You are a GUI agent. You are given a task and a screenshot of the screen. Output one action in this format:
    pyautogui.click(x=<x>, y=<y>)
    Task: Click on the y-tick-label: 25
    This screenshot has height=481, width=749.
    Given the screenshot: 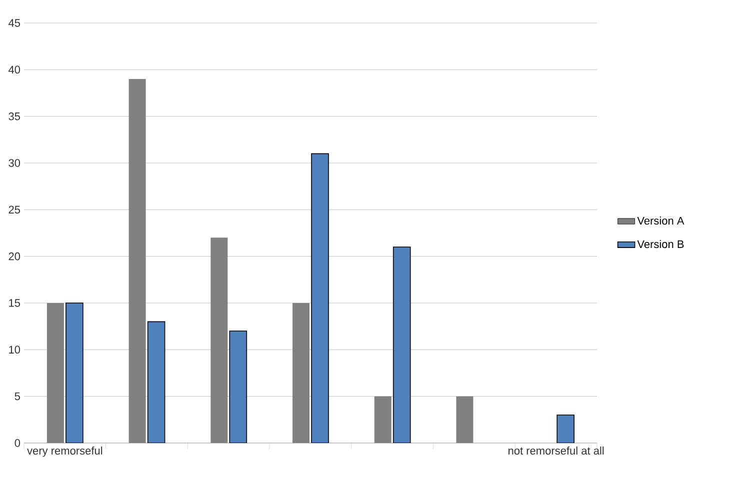 What is the action you would take?
    pyautogui.click(x=14, y=210)
    